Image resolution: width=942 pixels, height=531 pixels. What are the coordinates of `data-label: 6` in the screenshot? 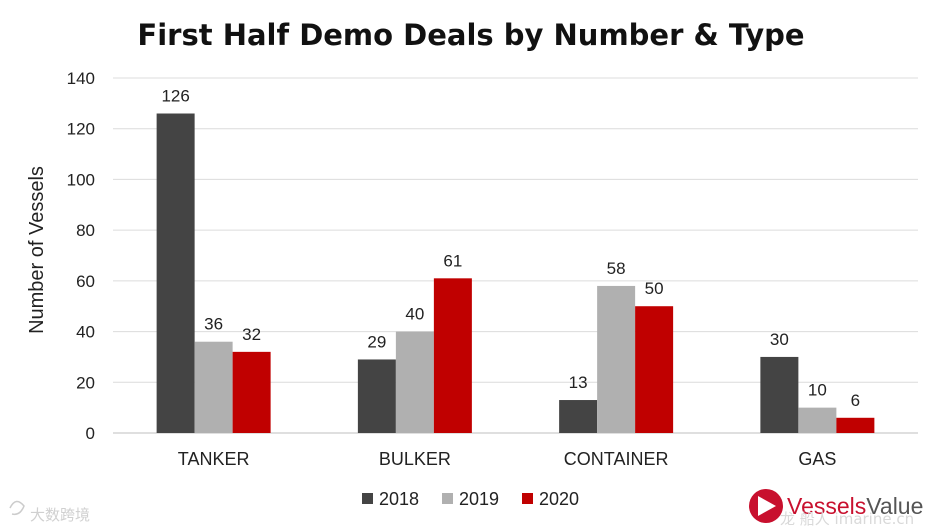 It's located at (855, 400).